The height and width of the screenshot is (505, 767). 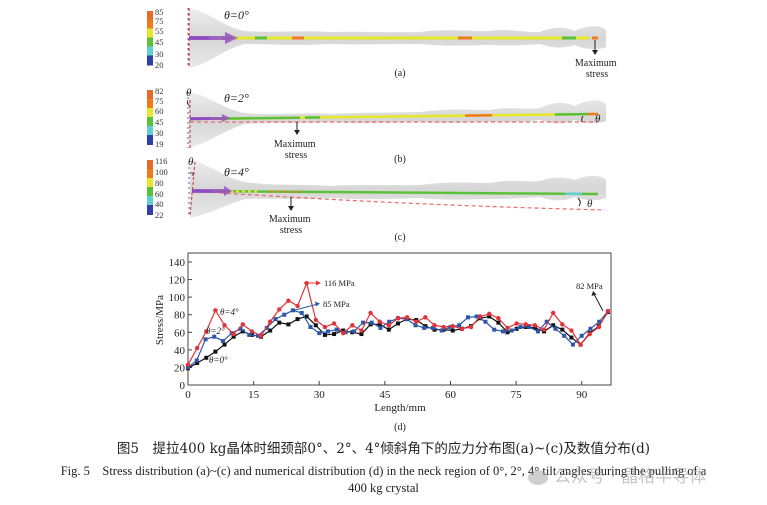 I want to click on theta-symbol-c-right: θ, so click(x=590, y=204).